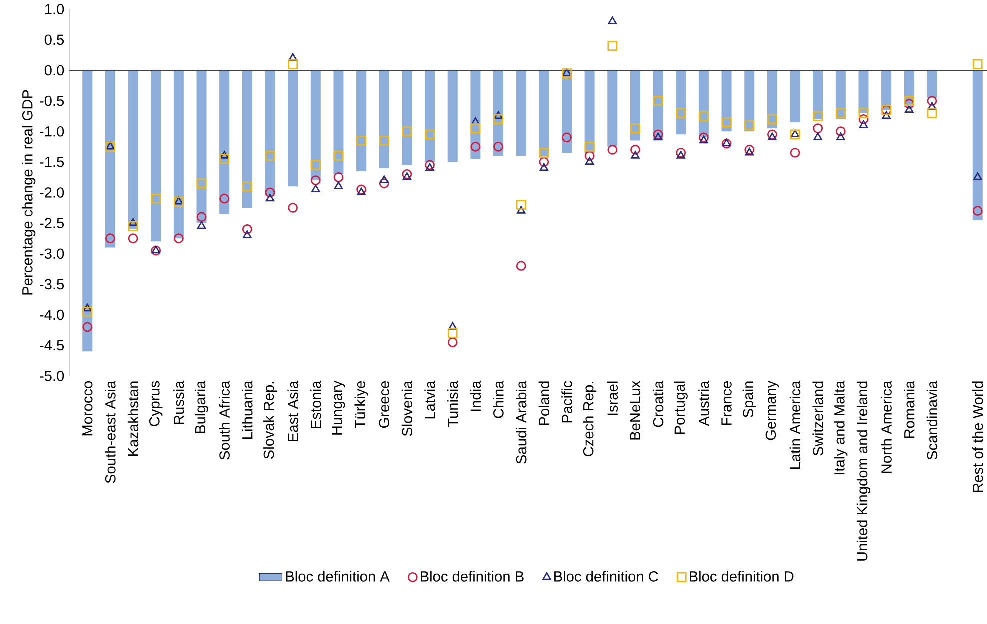 Image resolution: width=987 pixels, height=624 pixels. What do you see at coordinates (606, 576) in the screenshot?
I see `legend-label: Bloc definition C` at bounding box center [606, 576].